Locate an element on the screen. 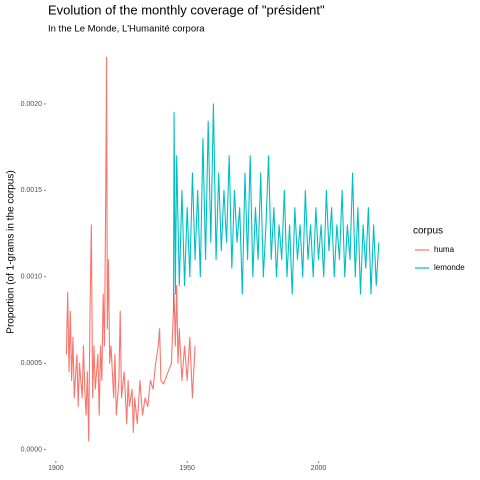 This screenshot has width=480, height=480. chart-subtitle: In the Le Monde, L'Humanité corpora is located at coordinates (126, 29).